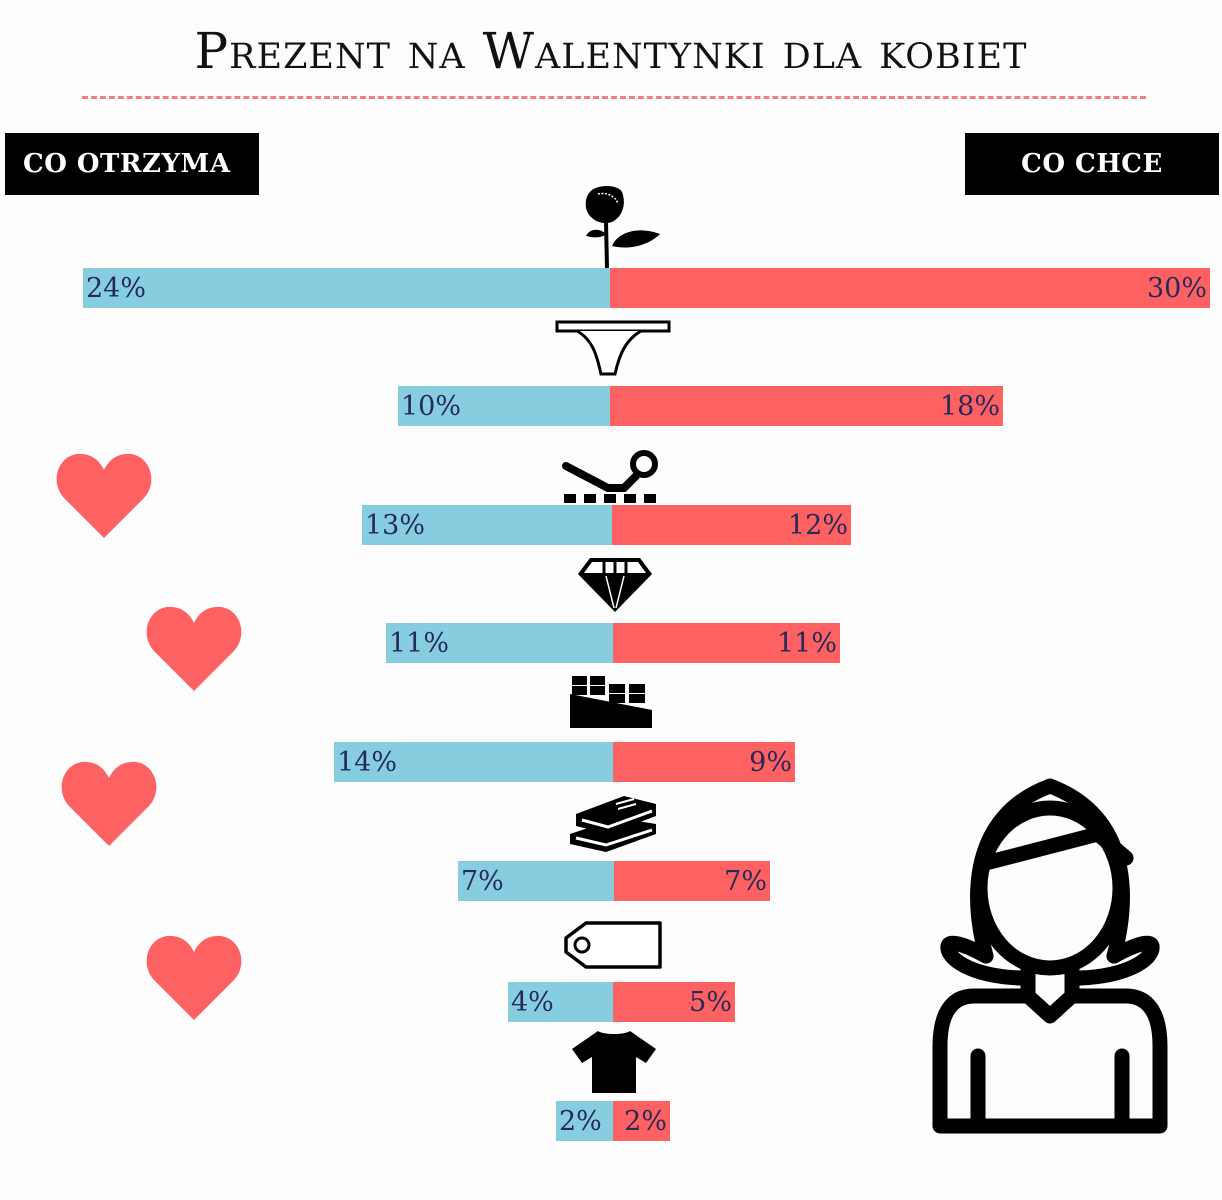  Describe the element at coordinates (346, 288) in the screenshot. I see `bar-received-rose: 24%` at that location.